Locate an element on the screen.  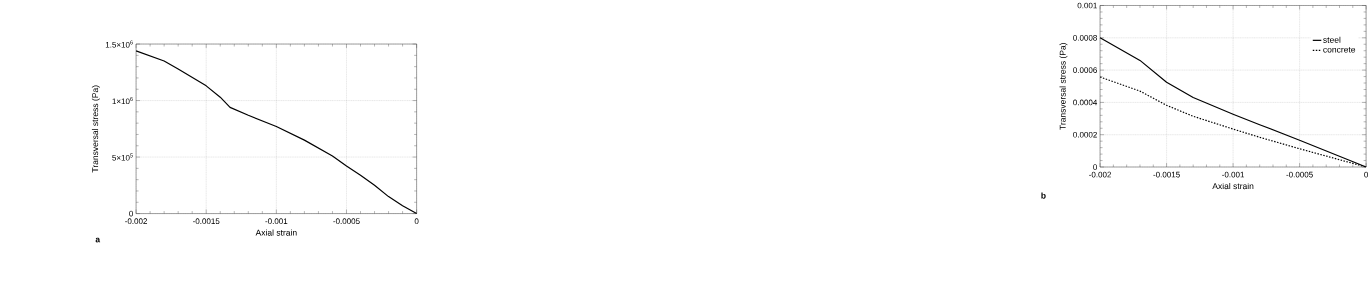
y-tick-label: 0.001 is located at coordinates (1087, 5).